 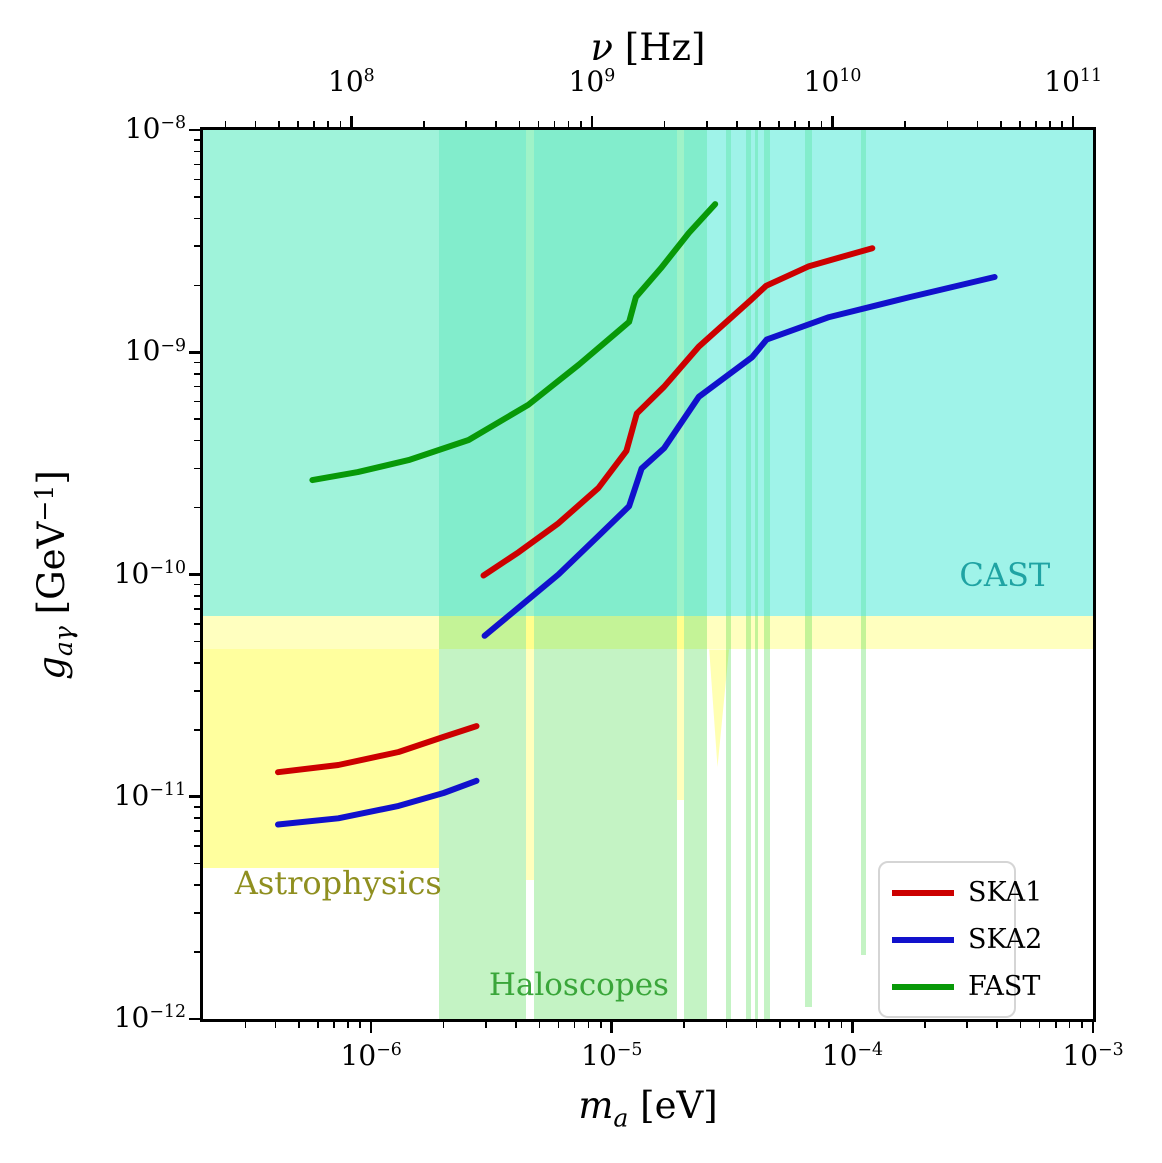 What do you see at coordinates (338, 882) in the screenshot?
I see `astrophysics-label: Astrophysics` at bounding box center [338, 882].